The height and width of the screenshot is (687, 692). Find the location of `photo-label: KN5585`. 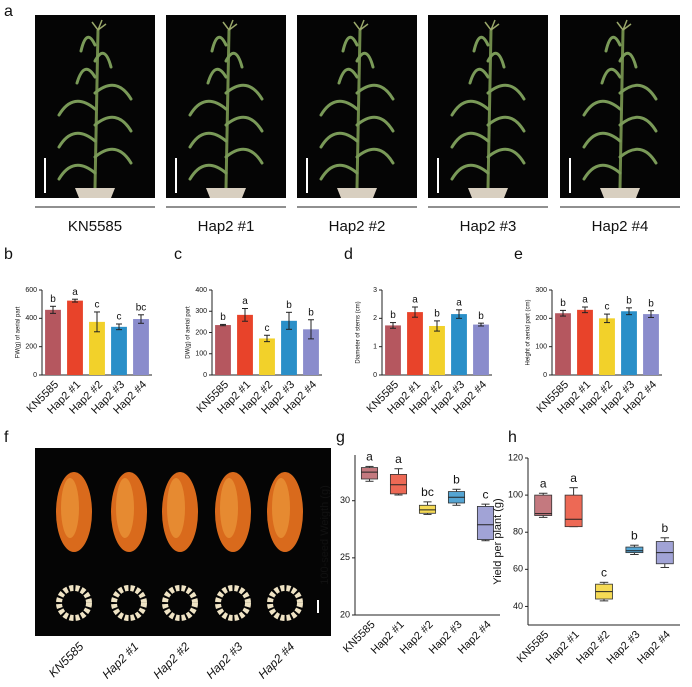

photo-label: KN5585 is located at coordinates (95, 226).